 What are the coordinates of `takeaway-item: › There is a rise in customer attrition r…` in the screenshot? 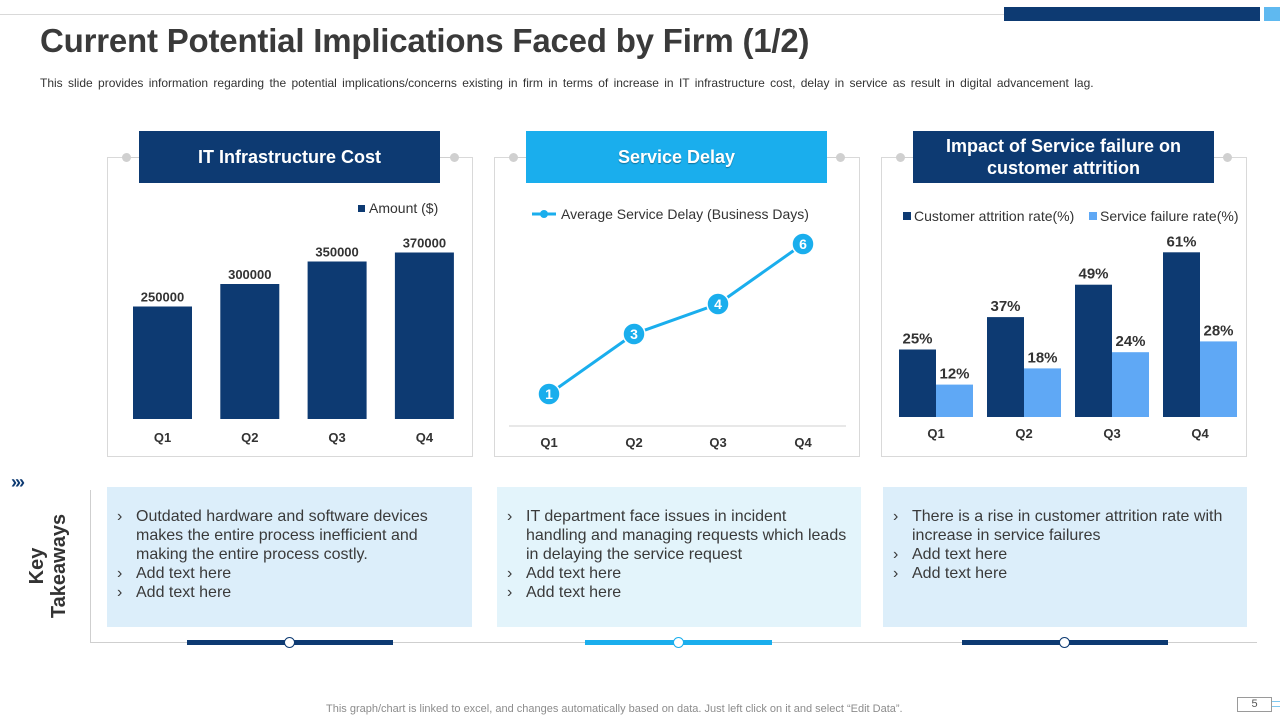 It's located at (1058, 526).